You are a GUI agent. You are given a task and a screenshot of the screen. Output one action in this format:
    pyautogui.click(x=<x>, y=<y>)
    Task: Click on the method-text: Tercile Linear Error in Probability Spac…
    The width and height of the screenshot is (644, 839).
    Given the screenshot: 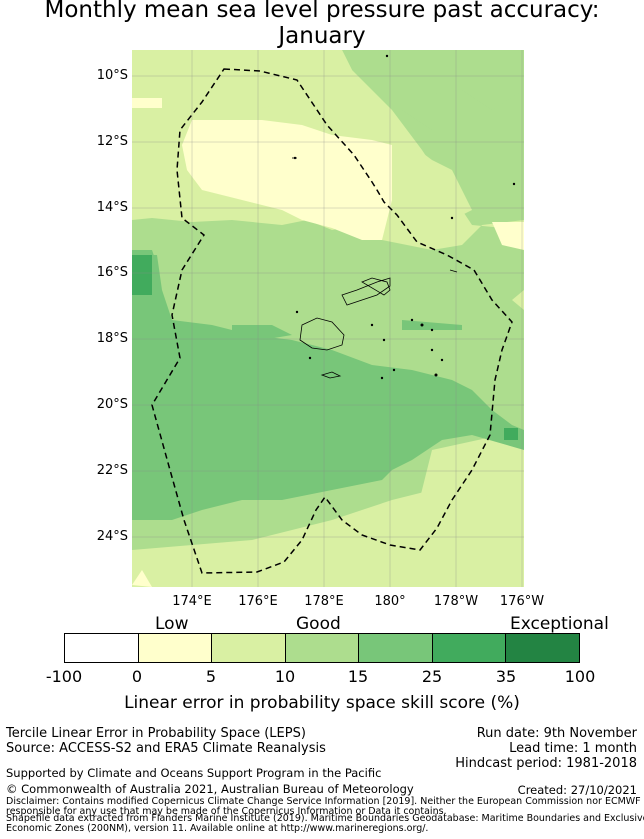 What is the action you would take?
    pyautogui.click(x=156, y=733)
    